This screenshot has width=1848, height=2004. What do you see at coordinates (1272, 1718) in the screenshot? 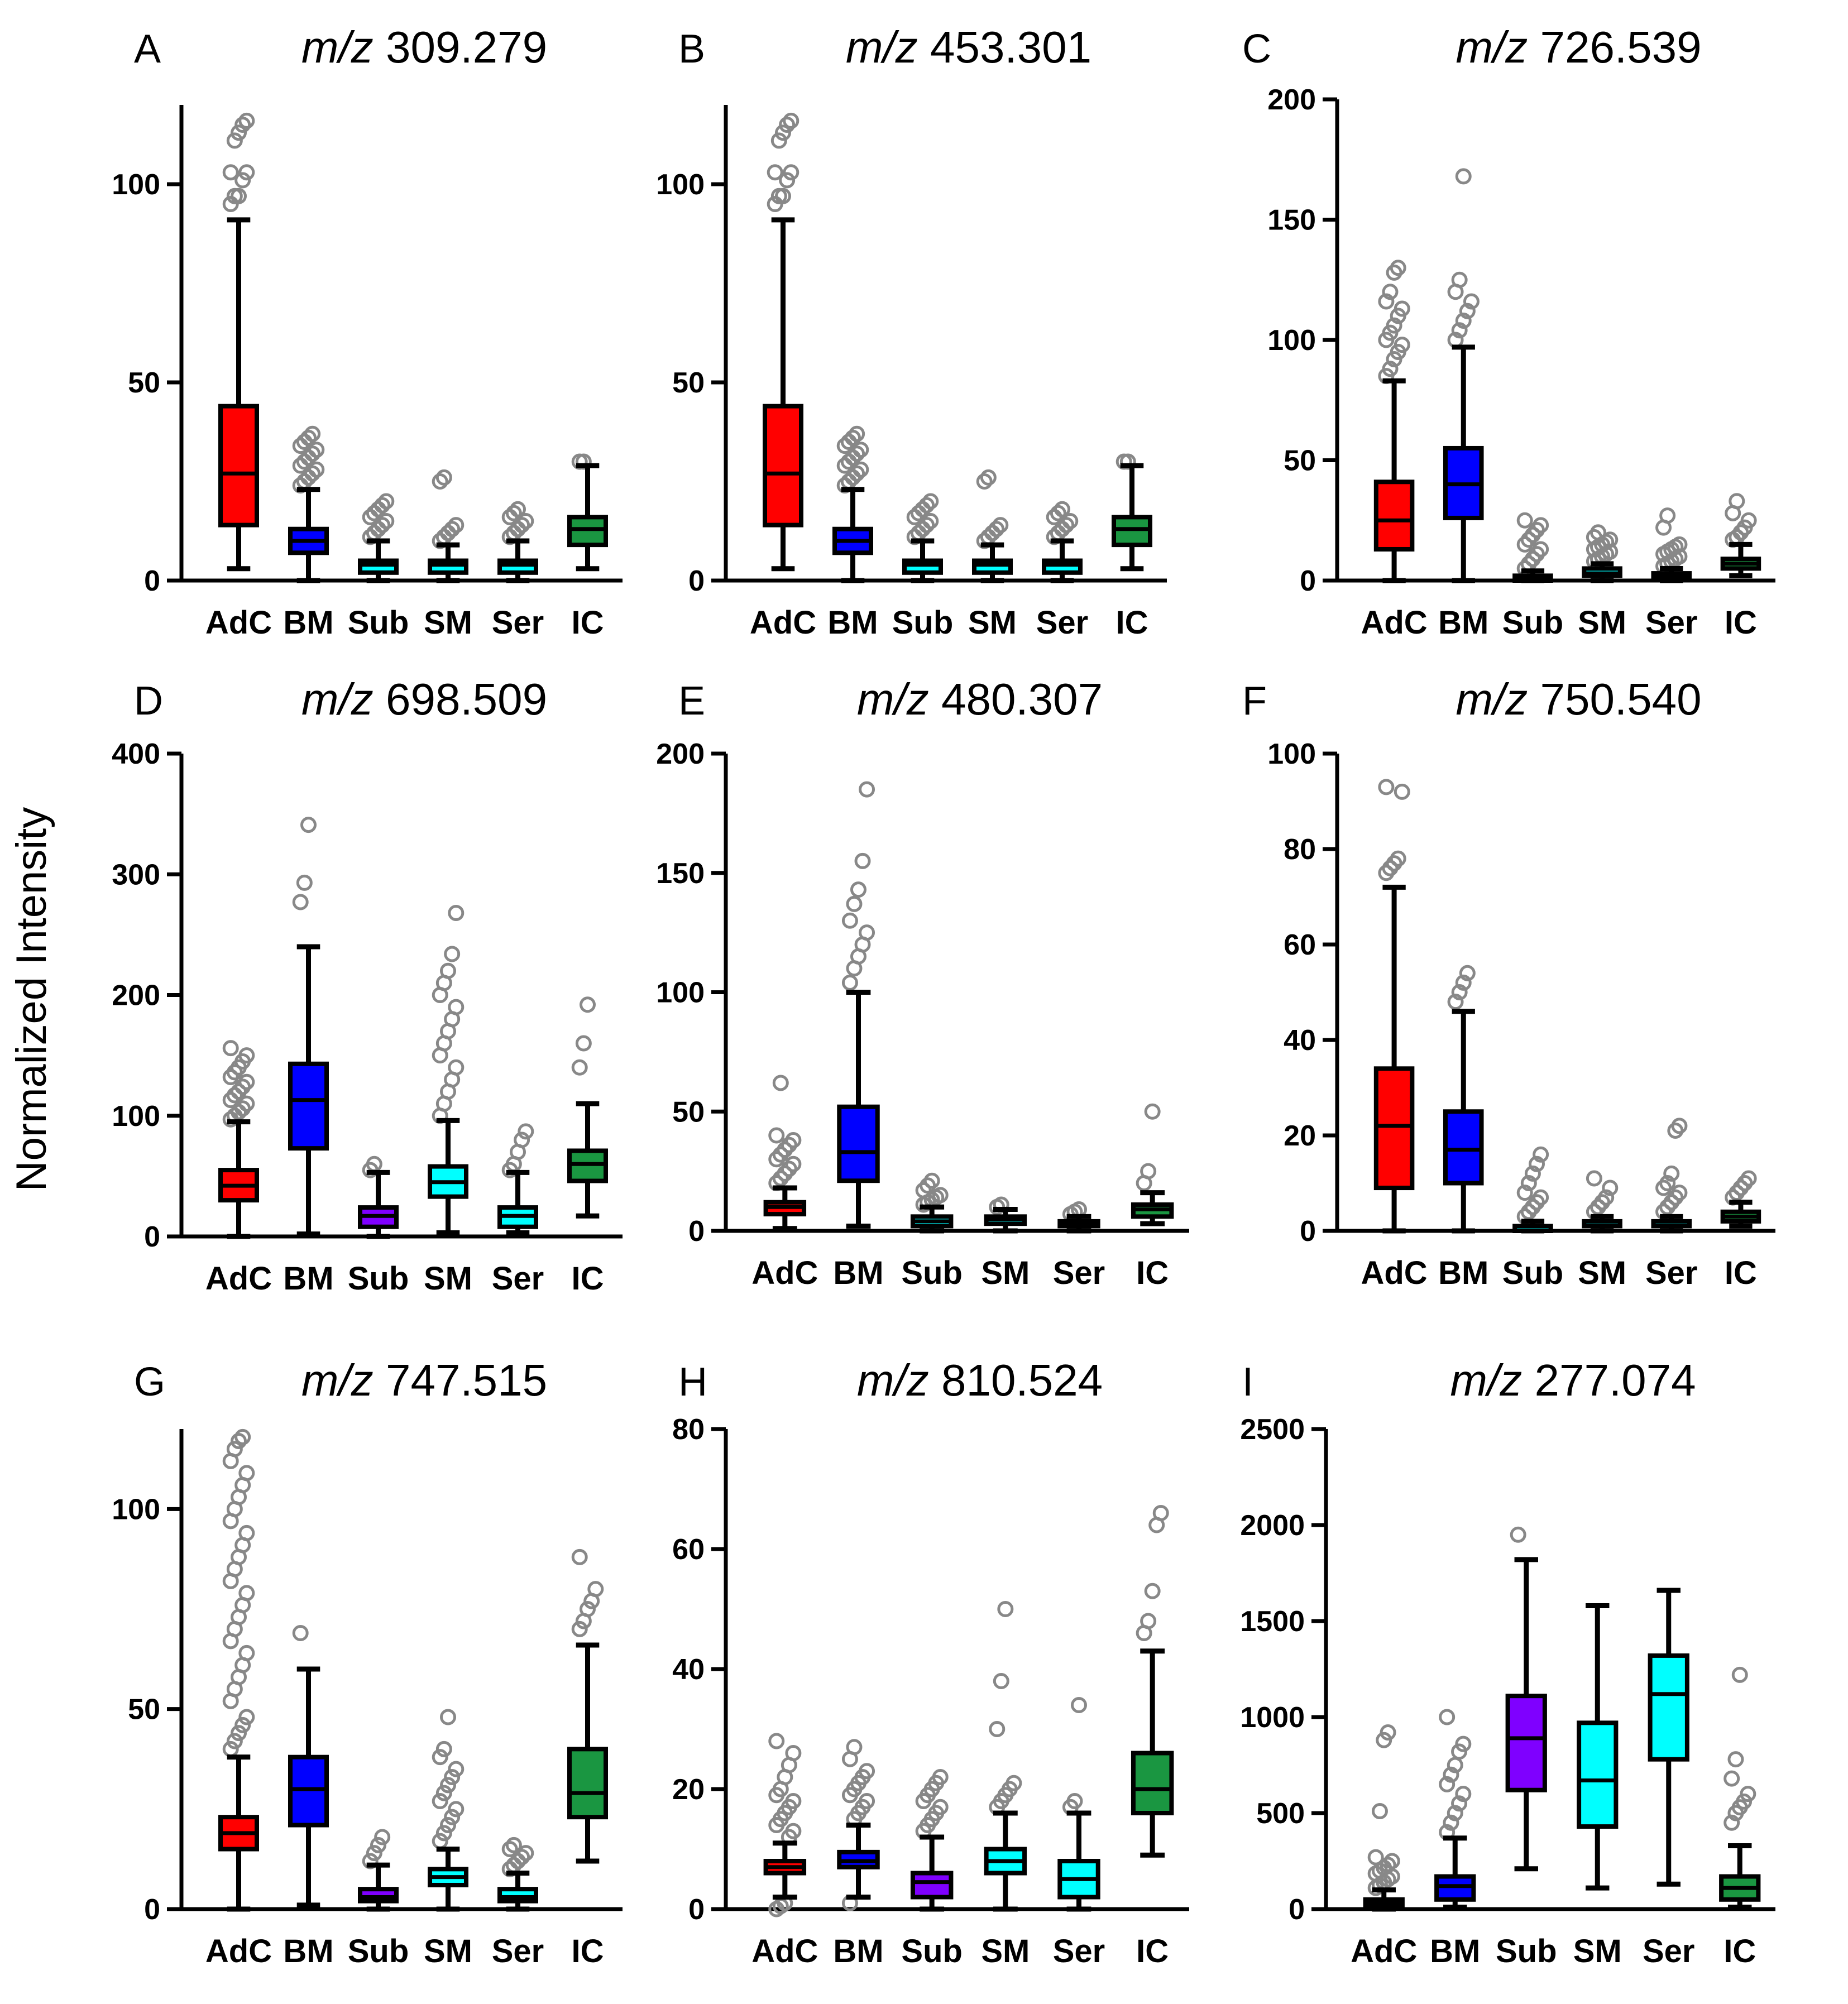
I see `y-tick-label: 1000` at bounding box center [1272, 1718].